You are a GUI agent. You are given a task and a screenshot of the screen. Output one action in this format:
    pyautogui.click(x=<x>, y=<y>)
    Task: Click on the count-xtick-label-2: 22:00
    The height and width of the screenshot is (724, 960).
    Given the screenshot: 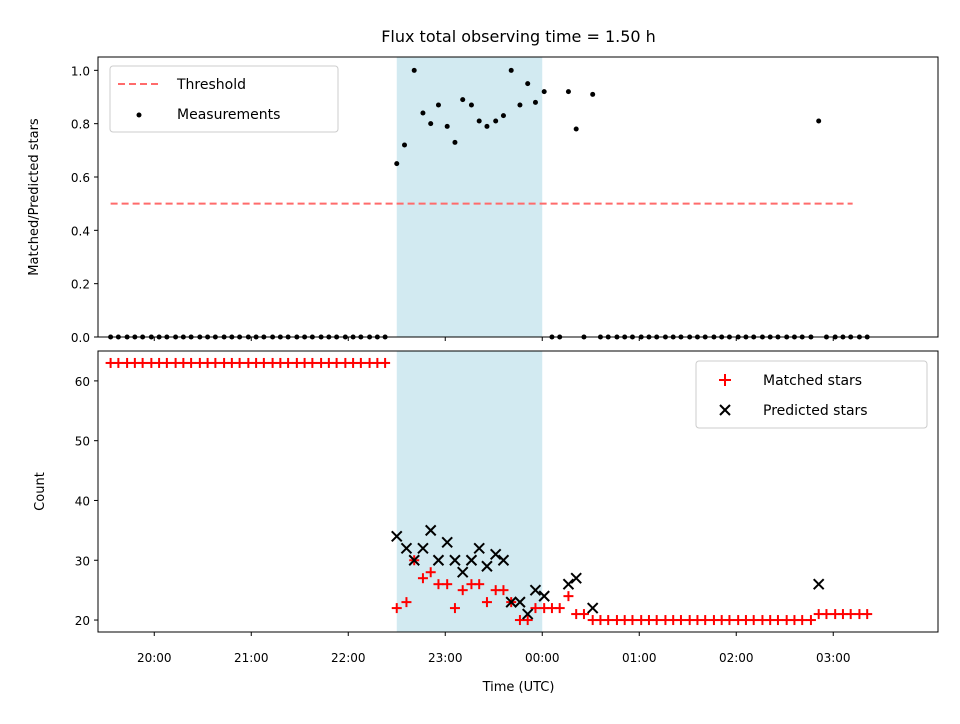 What is the action you would take?
    pyautogui.click(x=348, y=658)
    